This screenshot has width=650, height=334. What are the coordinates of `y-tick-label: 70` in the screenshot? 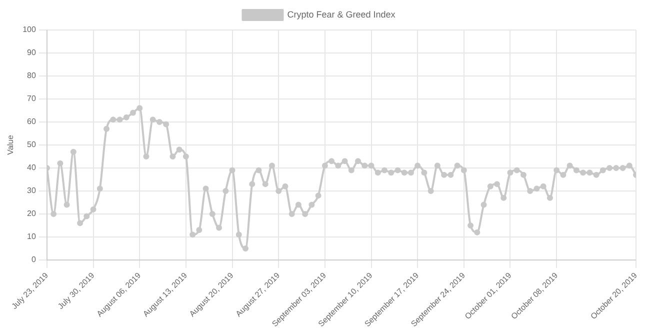 It's located at (31, 99).